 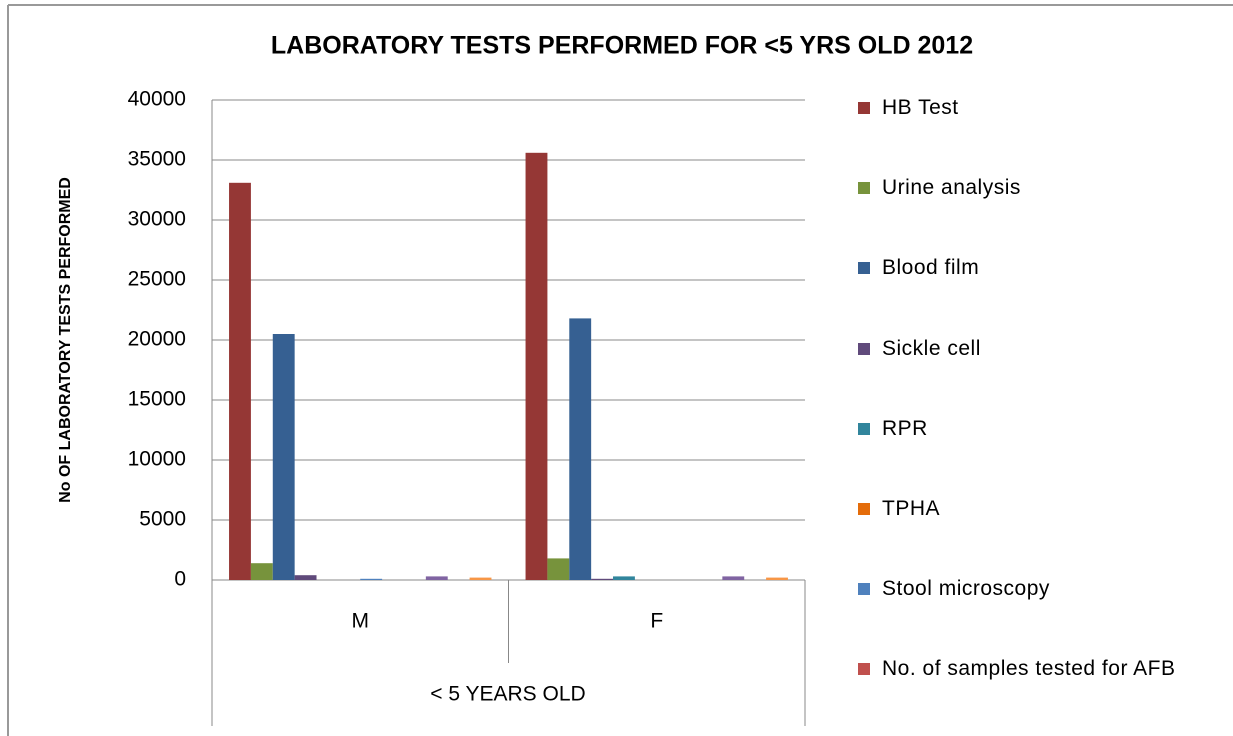 What do you see at coordinates (920, 107) in the screenshot?
I see `legend-label: HB Test` at bounding box center [920, 107].